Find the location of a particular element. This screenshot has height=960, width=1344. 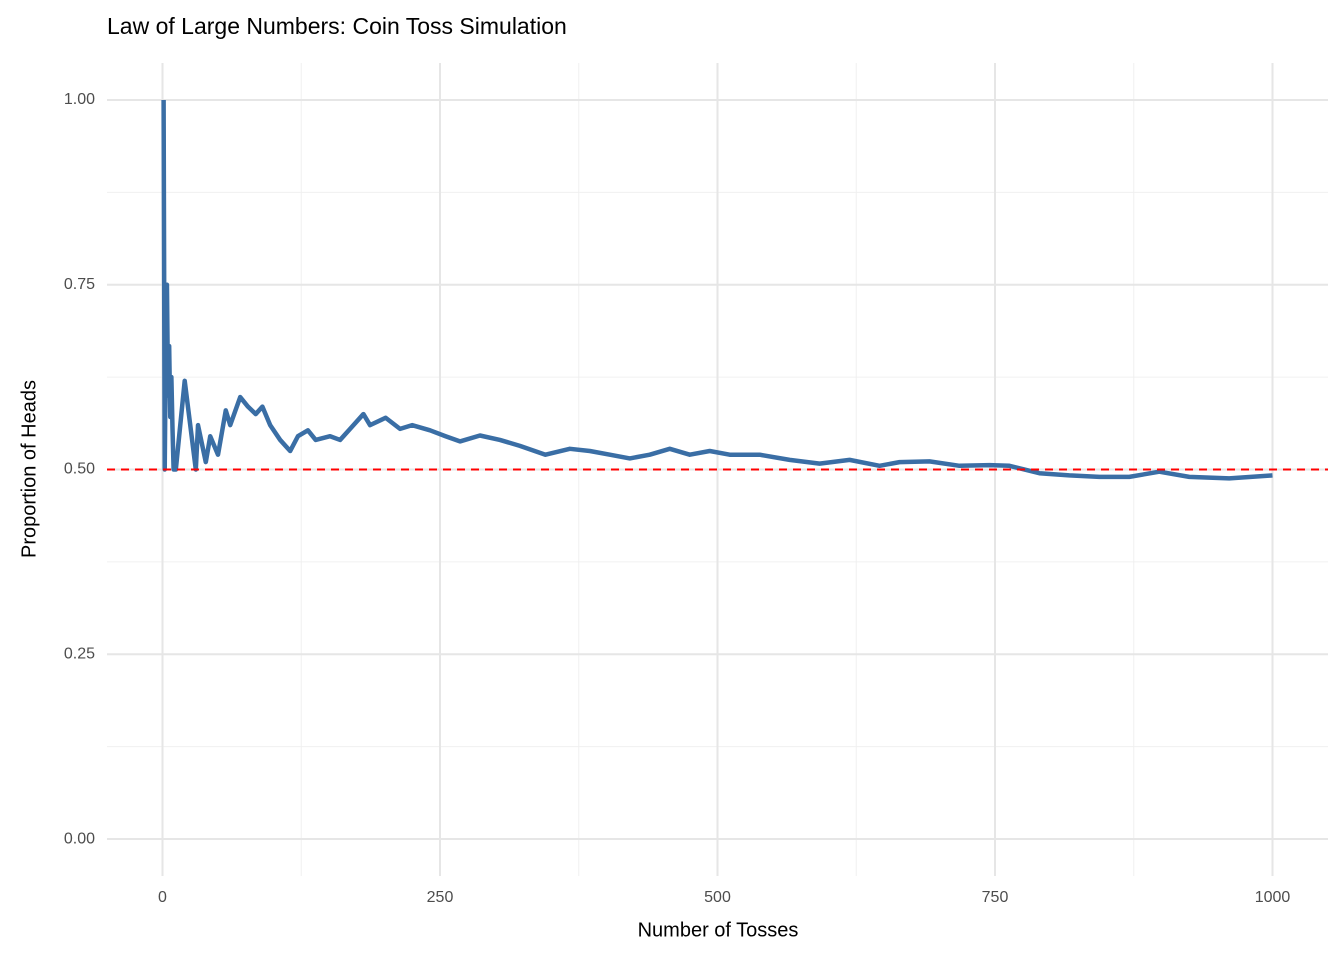

x-tick-label: 750 is located at coordinates (995, 897).